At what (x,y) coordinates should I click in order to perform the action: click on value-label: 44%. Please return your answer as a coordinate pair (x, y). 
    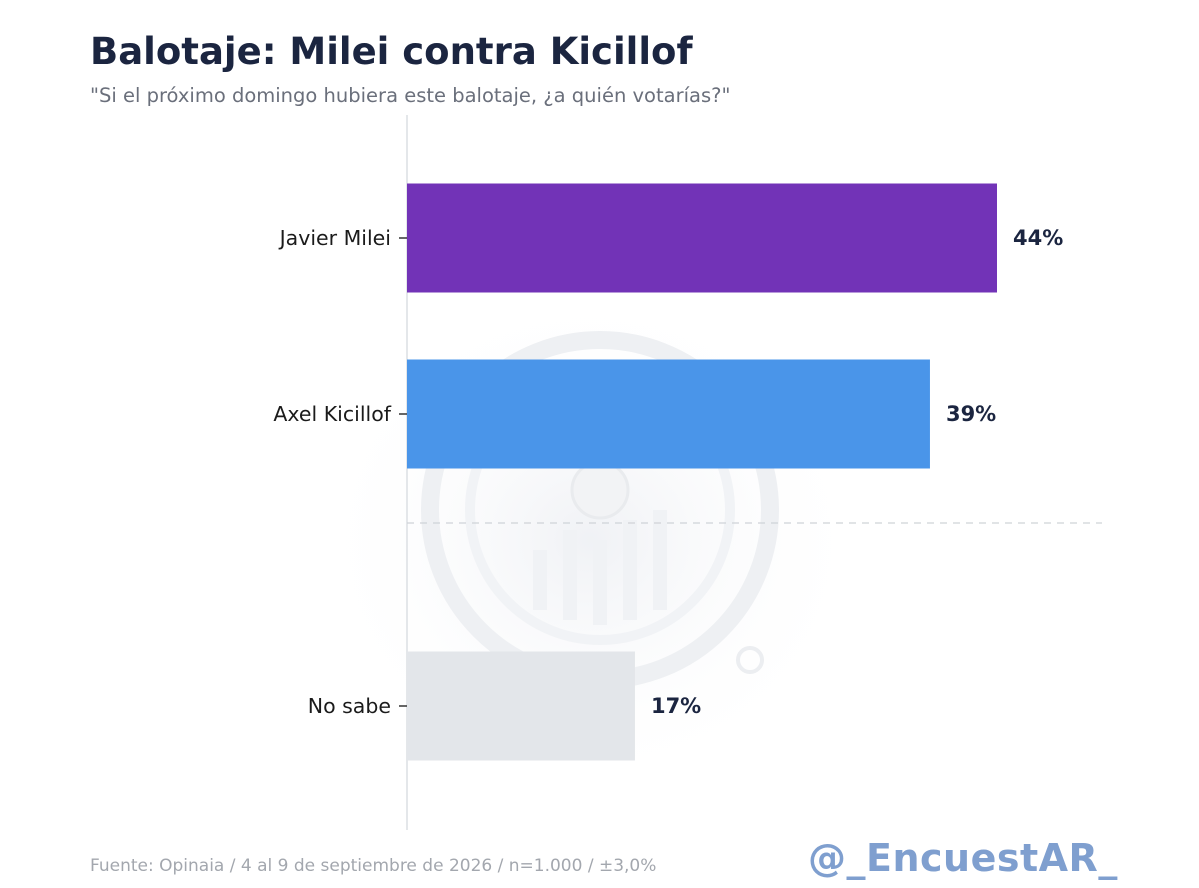
    Looking at the image, I should click on (1038, 238).